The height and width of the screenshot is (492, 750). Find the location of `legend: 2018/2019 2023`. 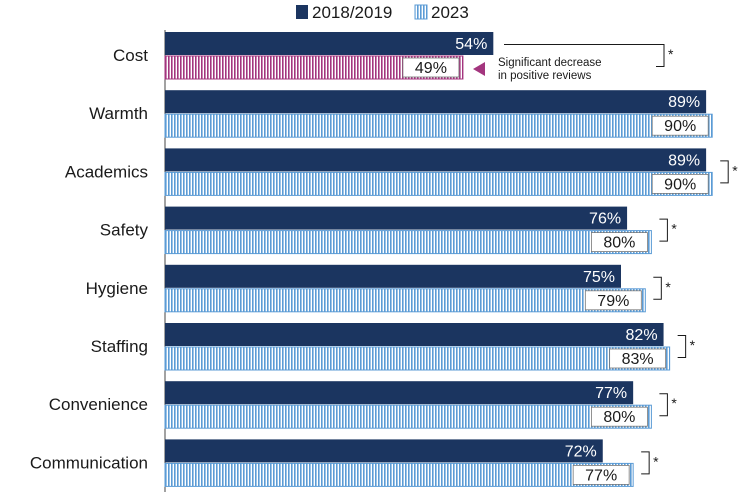

legend: 2018/2019 2023 is located at coordinates (382, 12).